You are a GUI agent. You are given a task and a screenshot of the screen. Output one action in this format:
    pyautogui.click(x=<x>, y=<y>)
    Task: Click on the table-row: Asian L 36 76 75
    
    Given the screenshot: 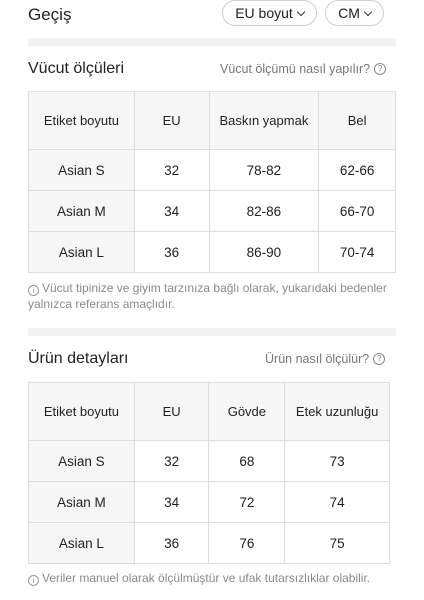 What is the action you would take?
    pyautogui.click(x=209, y=543)
    